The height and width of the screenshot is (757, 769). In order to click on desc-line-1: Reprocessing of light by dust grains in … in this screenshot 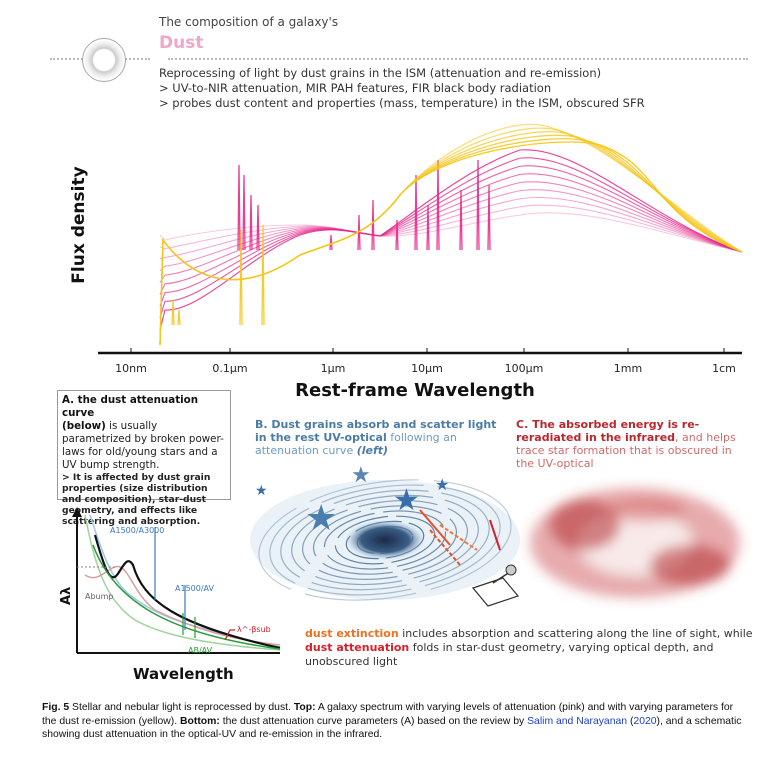, I will do `click(380, 73)`.